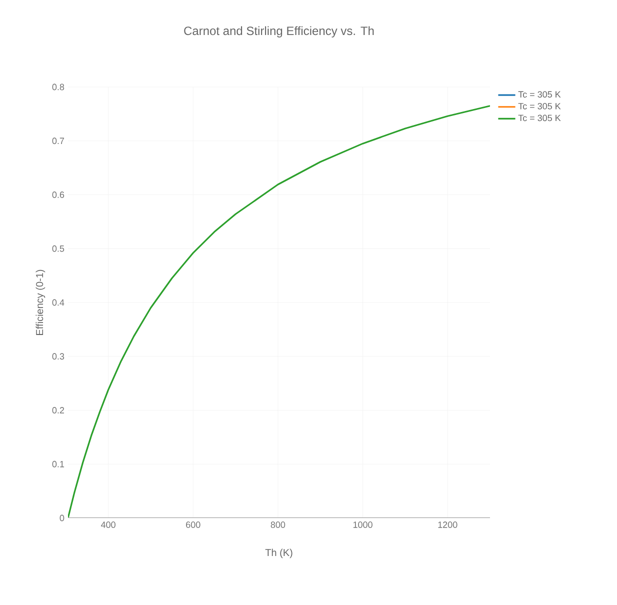 The height and width of the screenshot is (605, 617). What do you see at coordinates (41, 302) in the screenshot?
I see `y-axis-title: Efficiency (0-1)` at bounding box center [41, 302].